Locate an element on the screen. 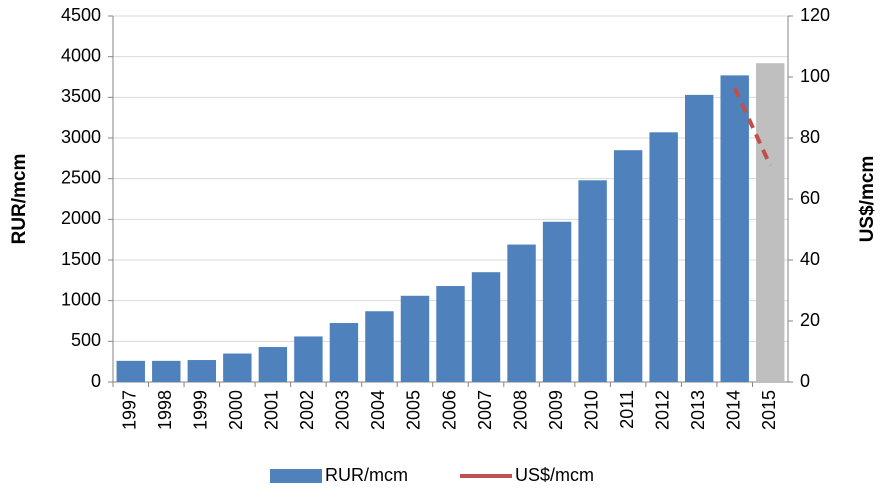  x-tick-label: 2000 is located at coordinates (236, 410).